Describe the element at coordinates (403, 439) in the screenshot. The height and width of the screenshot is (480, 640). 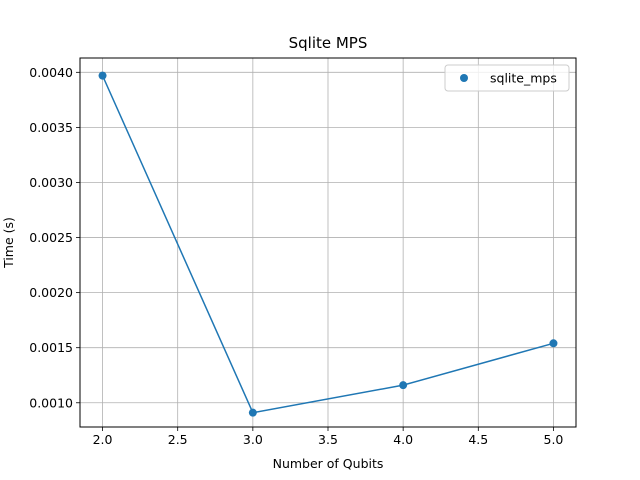
I see `x-tick-label: 4.0` at that location.